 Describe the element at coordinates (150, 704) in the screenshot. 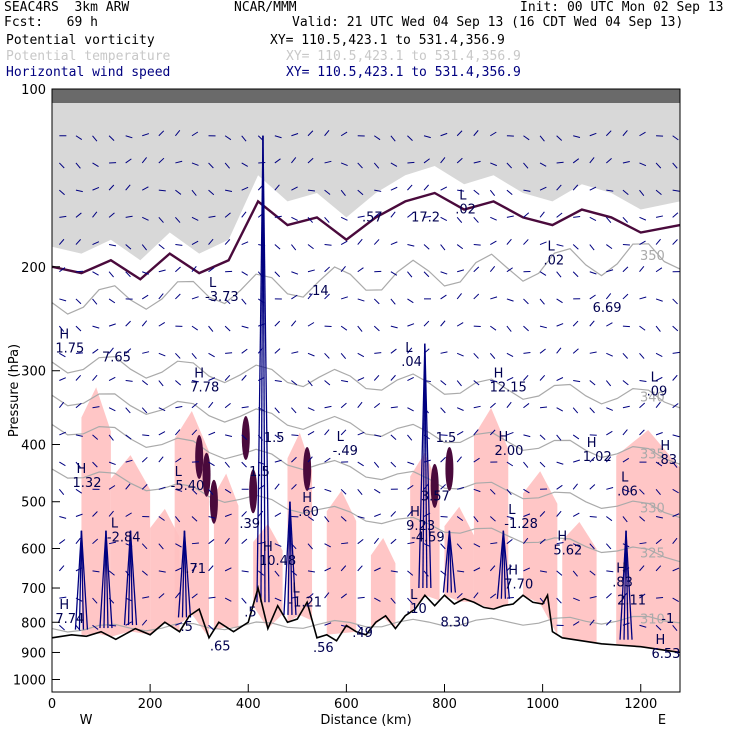

I see `x-tick-label: 200` at that location.